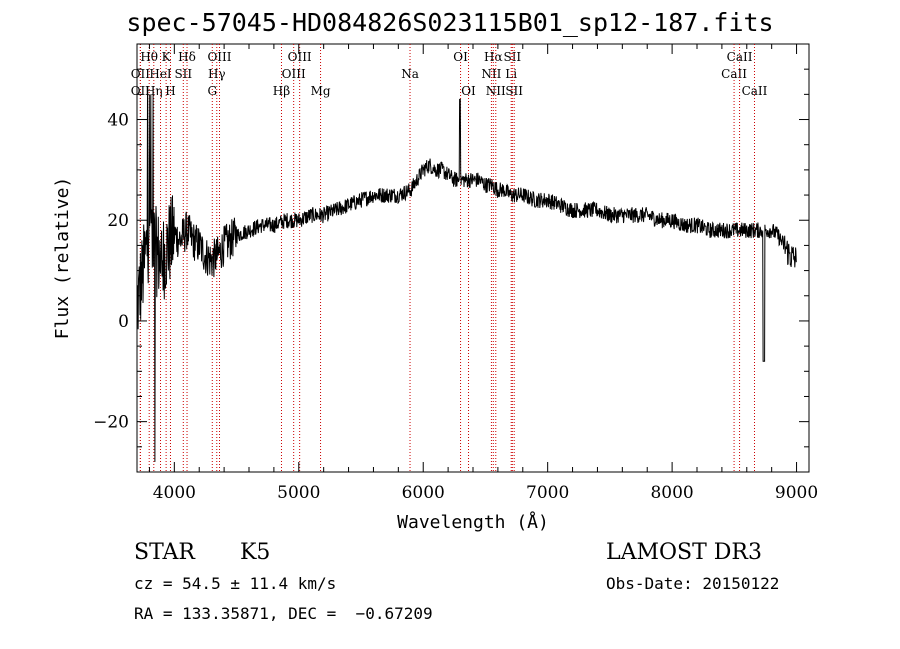  I want to click on x-tick-label: 7000, so click(547, 493).